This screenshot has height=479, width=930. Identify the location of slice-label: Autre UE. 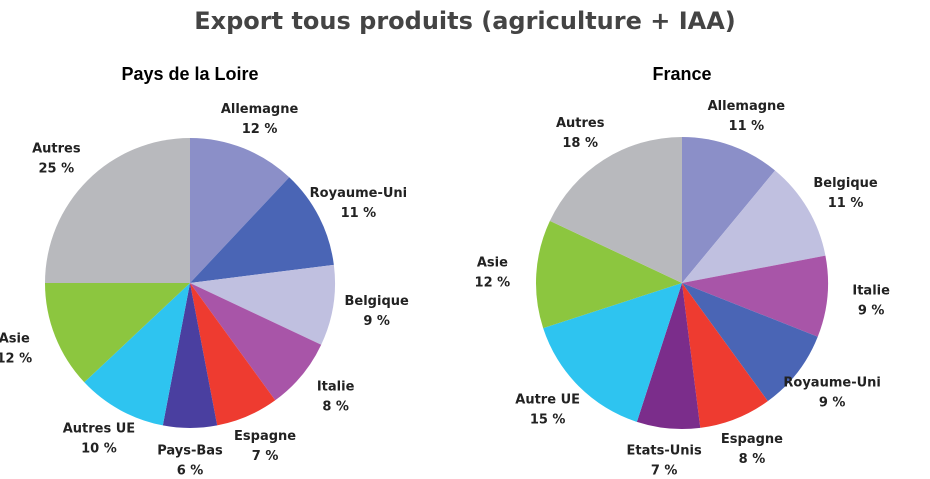
(547, 399).